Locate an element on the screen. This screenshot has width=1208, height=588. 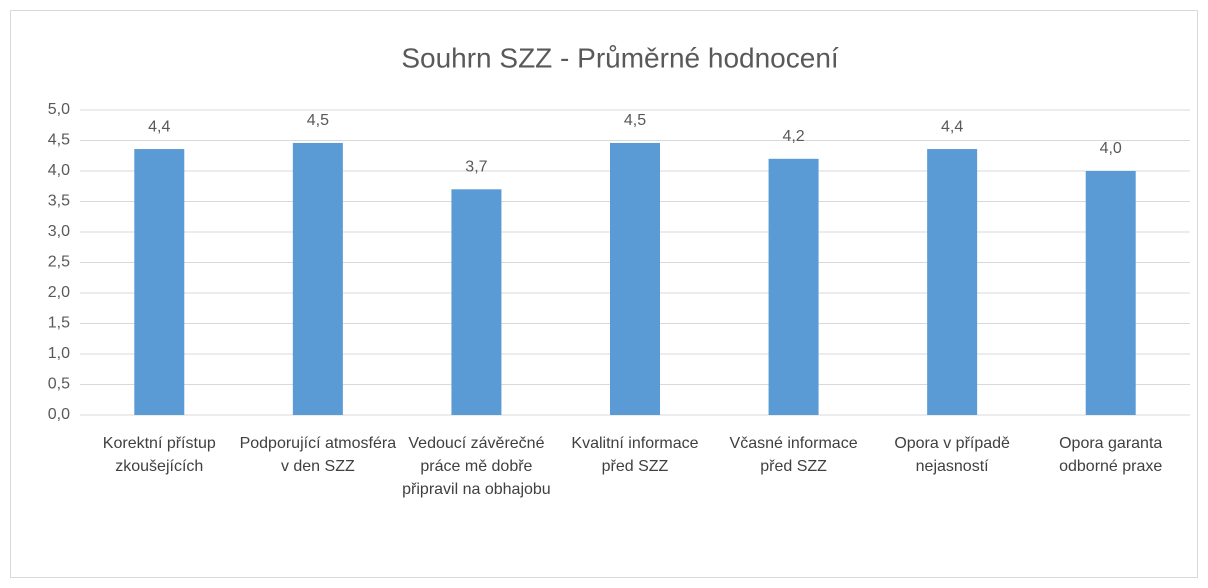
x-tick-label: Včasné informace před SZZ is located at coordinates (793, 455).